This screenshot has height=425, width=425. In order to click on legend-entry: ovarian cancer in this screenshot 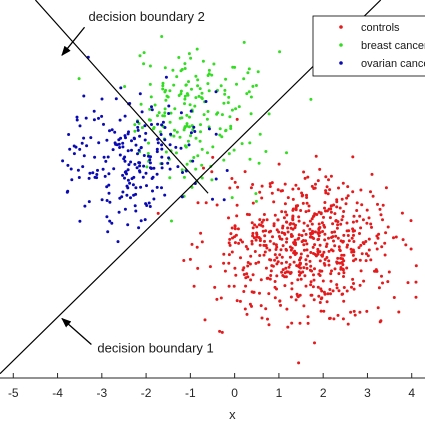, I will do `click(393, 64)`.